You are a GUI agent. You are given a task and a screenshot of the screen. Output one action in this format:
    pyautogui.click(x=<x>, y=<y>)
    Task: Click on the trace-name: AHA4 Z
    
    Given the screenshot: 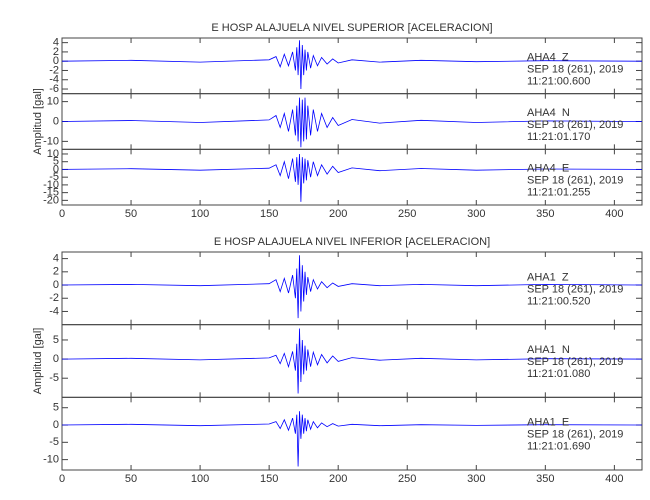 What is the action you would take?
    pyautogui.click(x=548, y=57)
    